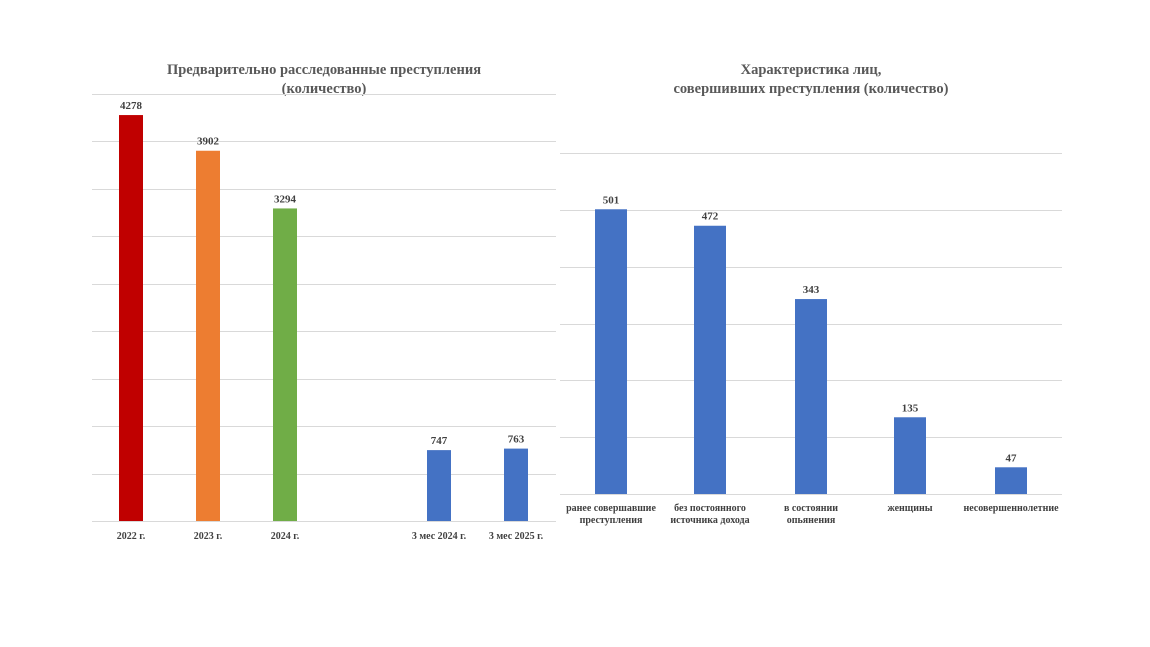  Describe the element at coordinates (516, 440) in the screenshot. I see `left-data-label-5: 763` at that location.